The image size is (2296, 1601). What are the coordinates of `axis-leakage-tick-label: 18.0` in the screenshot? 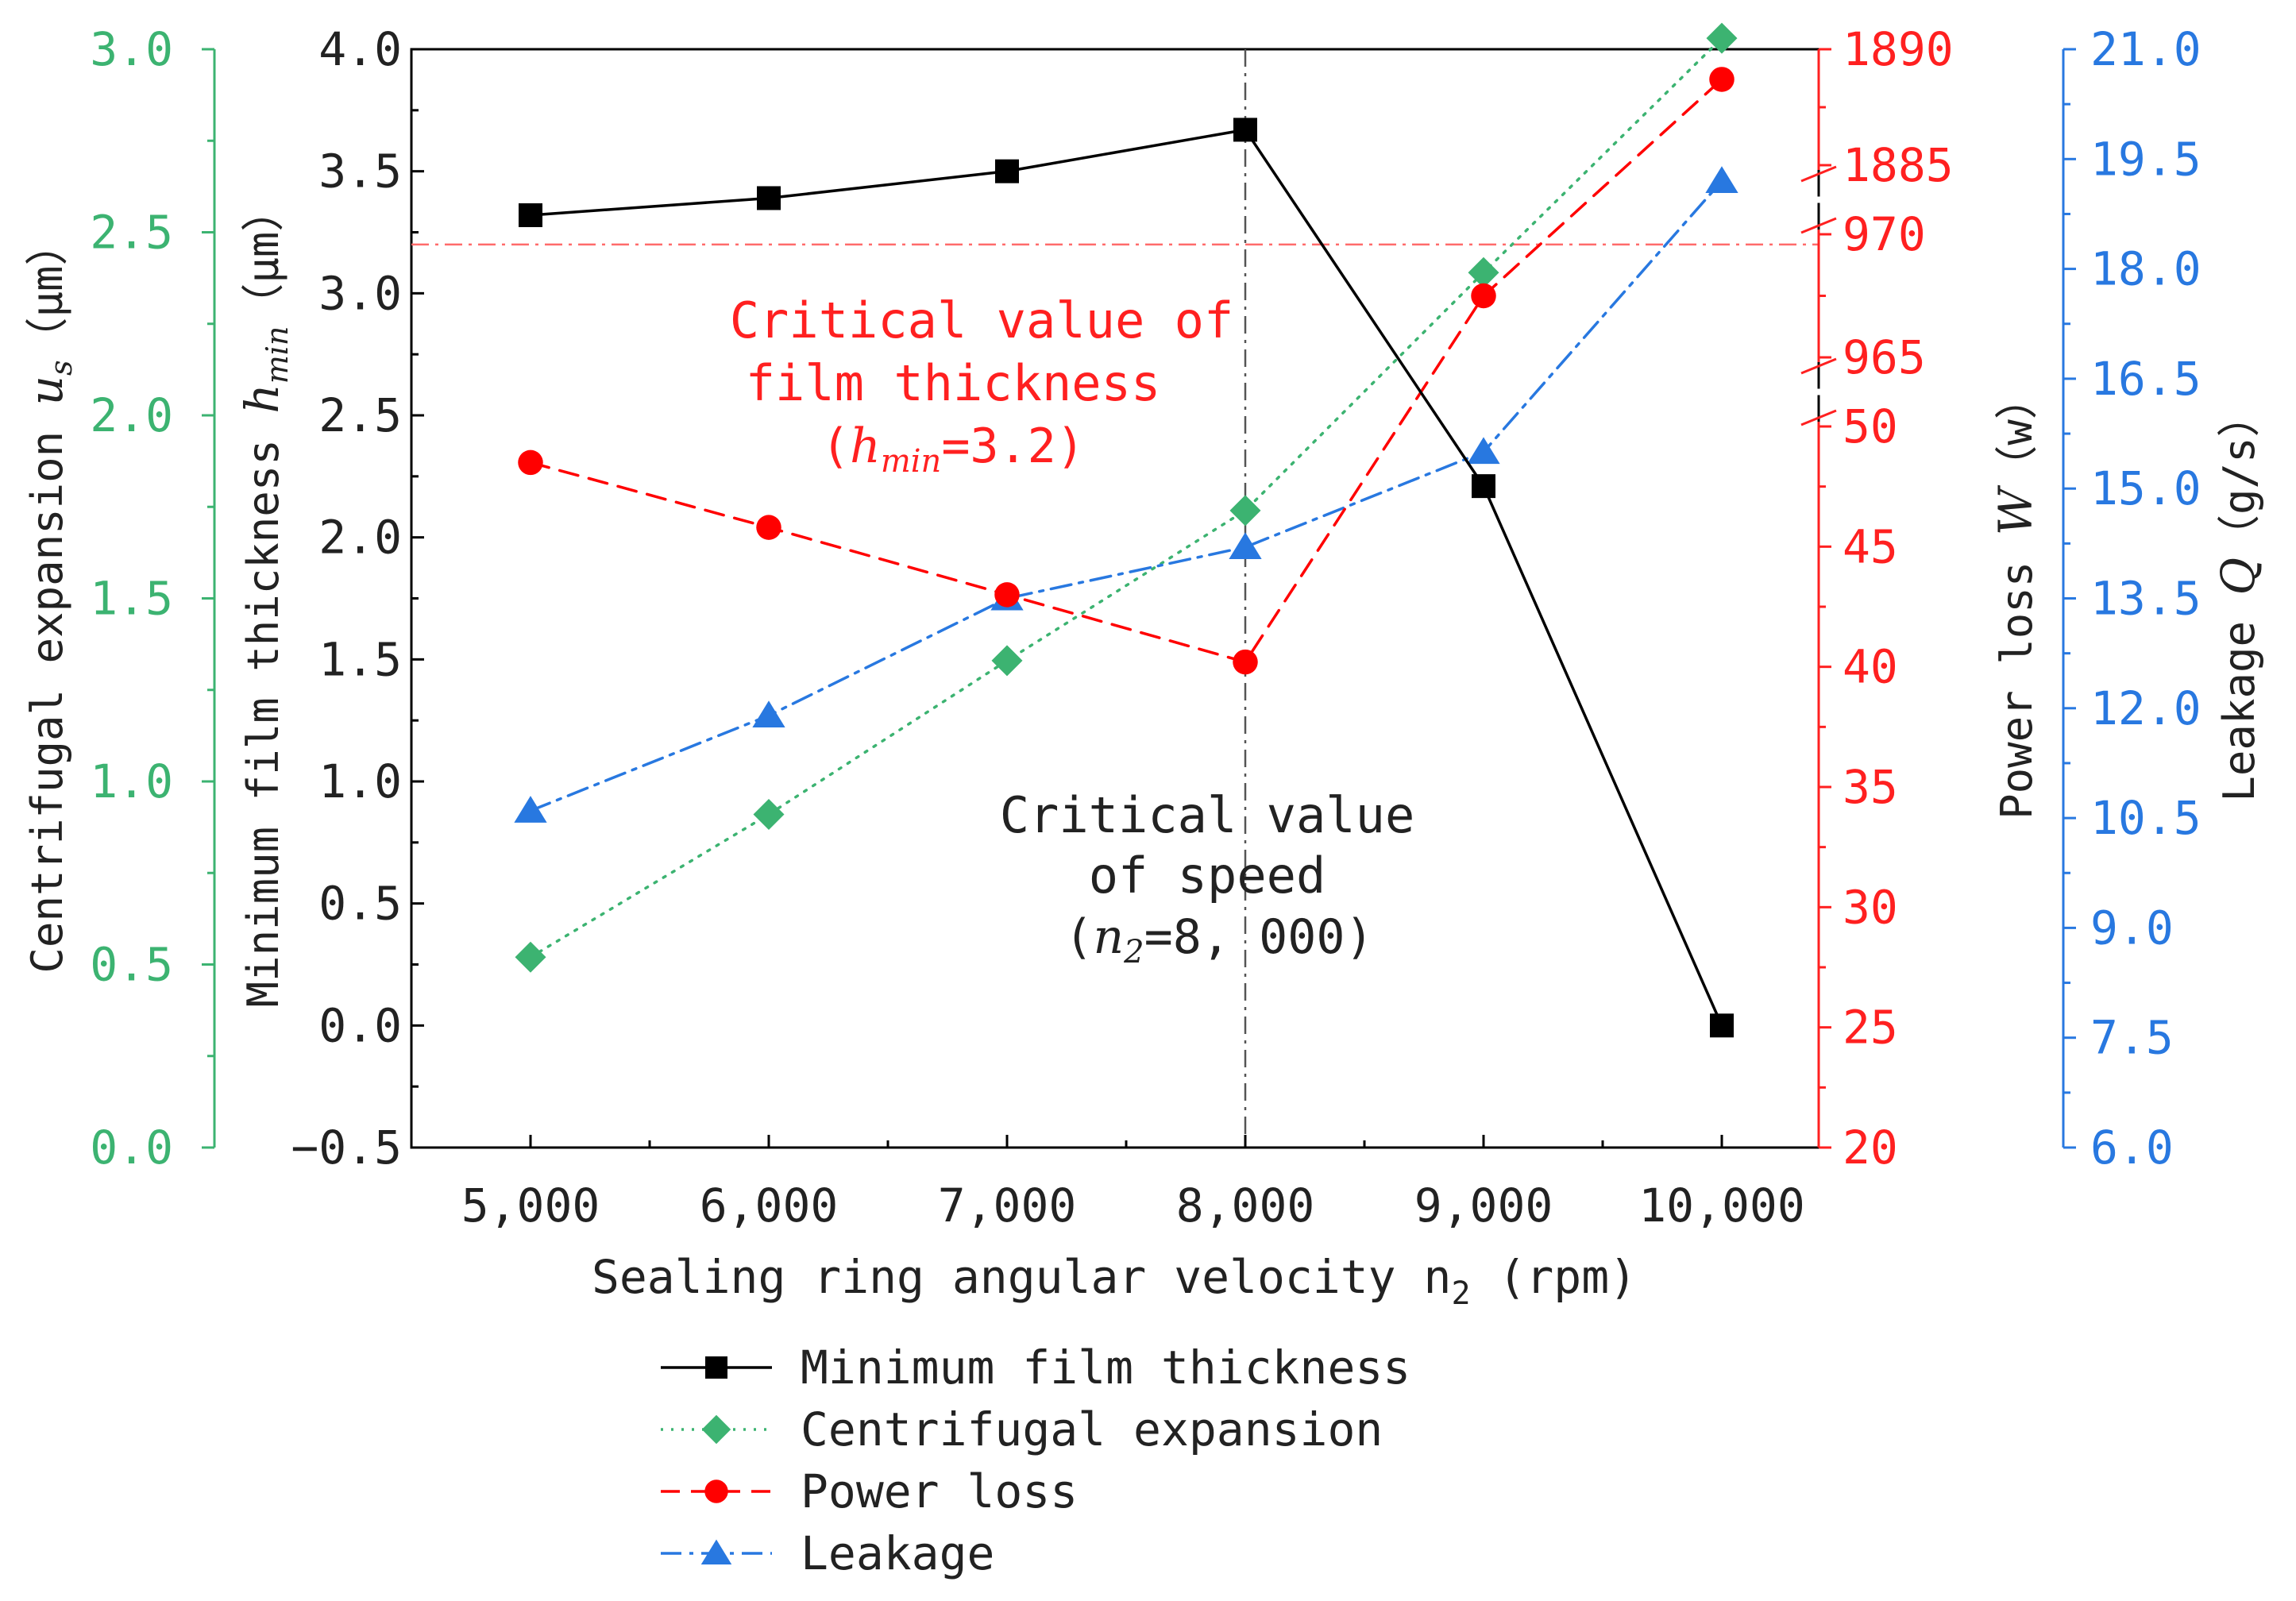 It's located at (2145, 269).